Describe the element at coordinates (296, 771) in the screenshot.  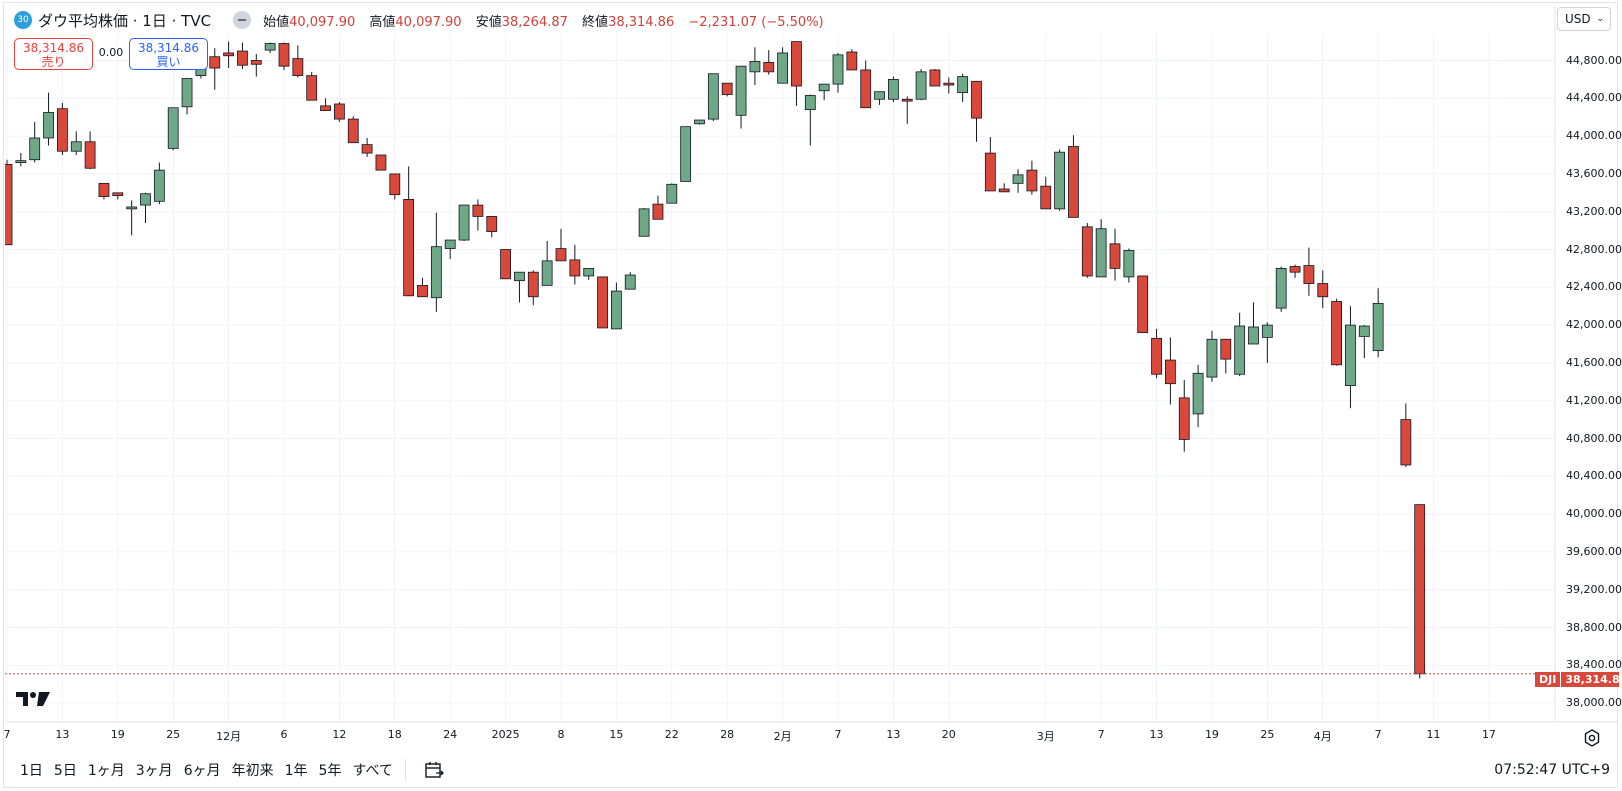
I see `range-1y-button: 1年` at that location.